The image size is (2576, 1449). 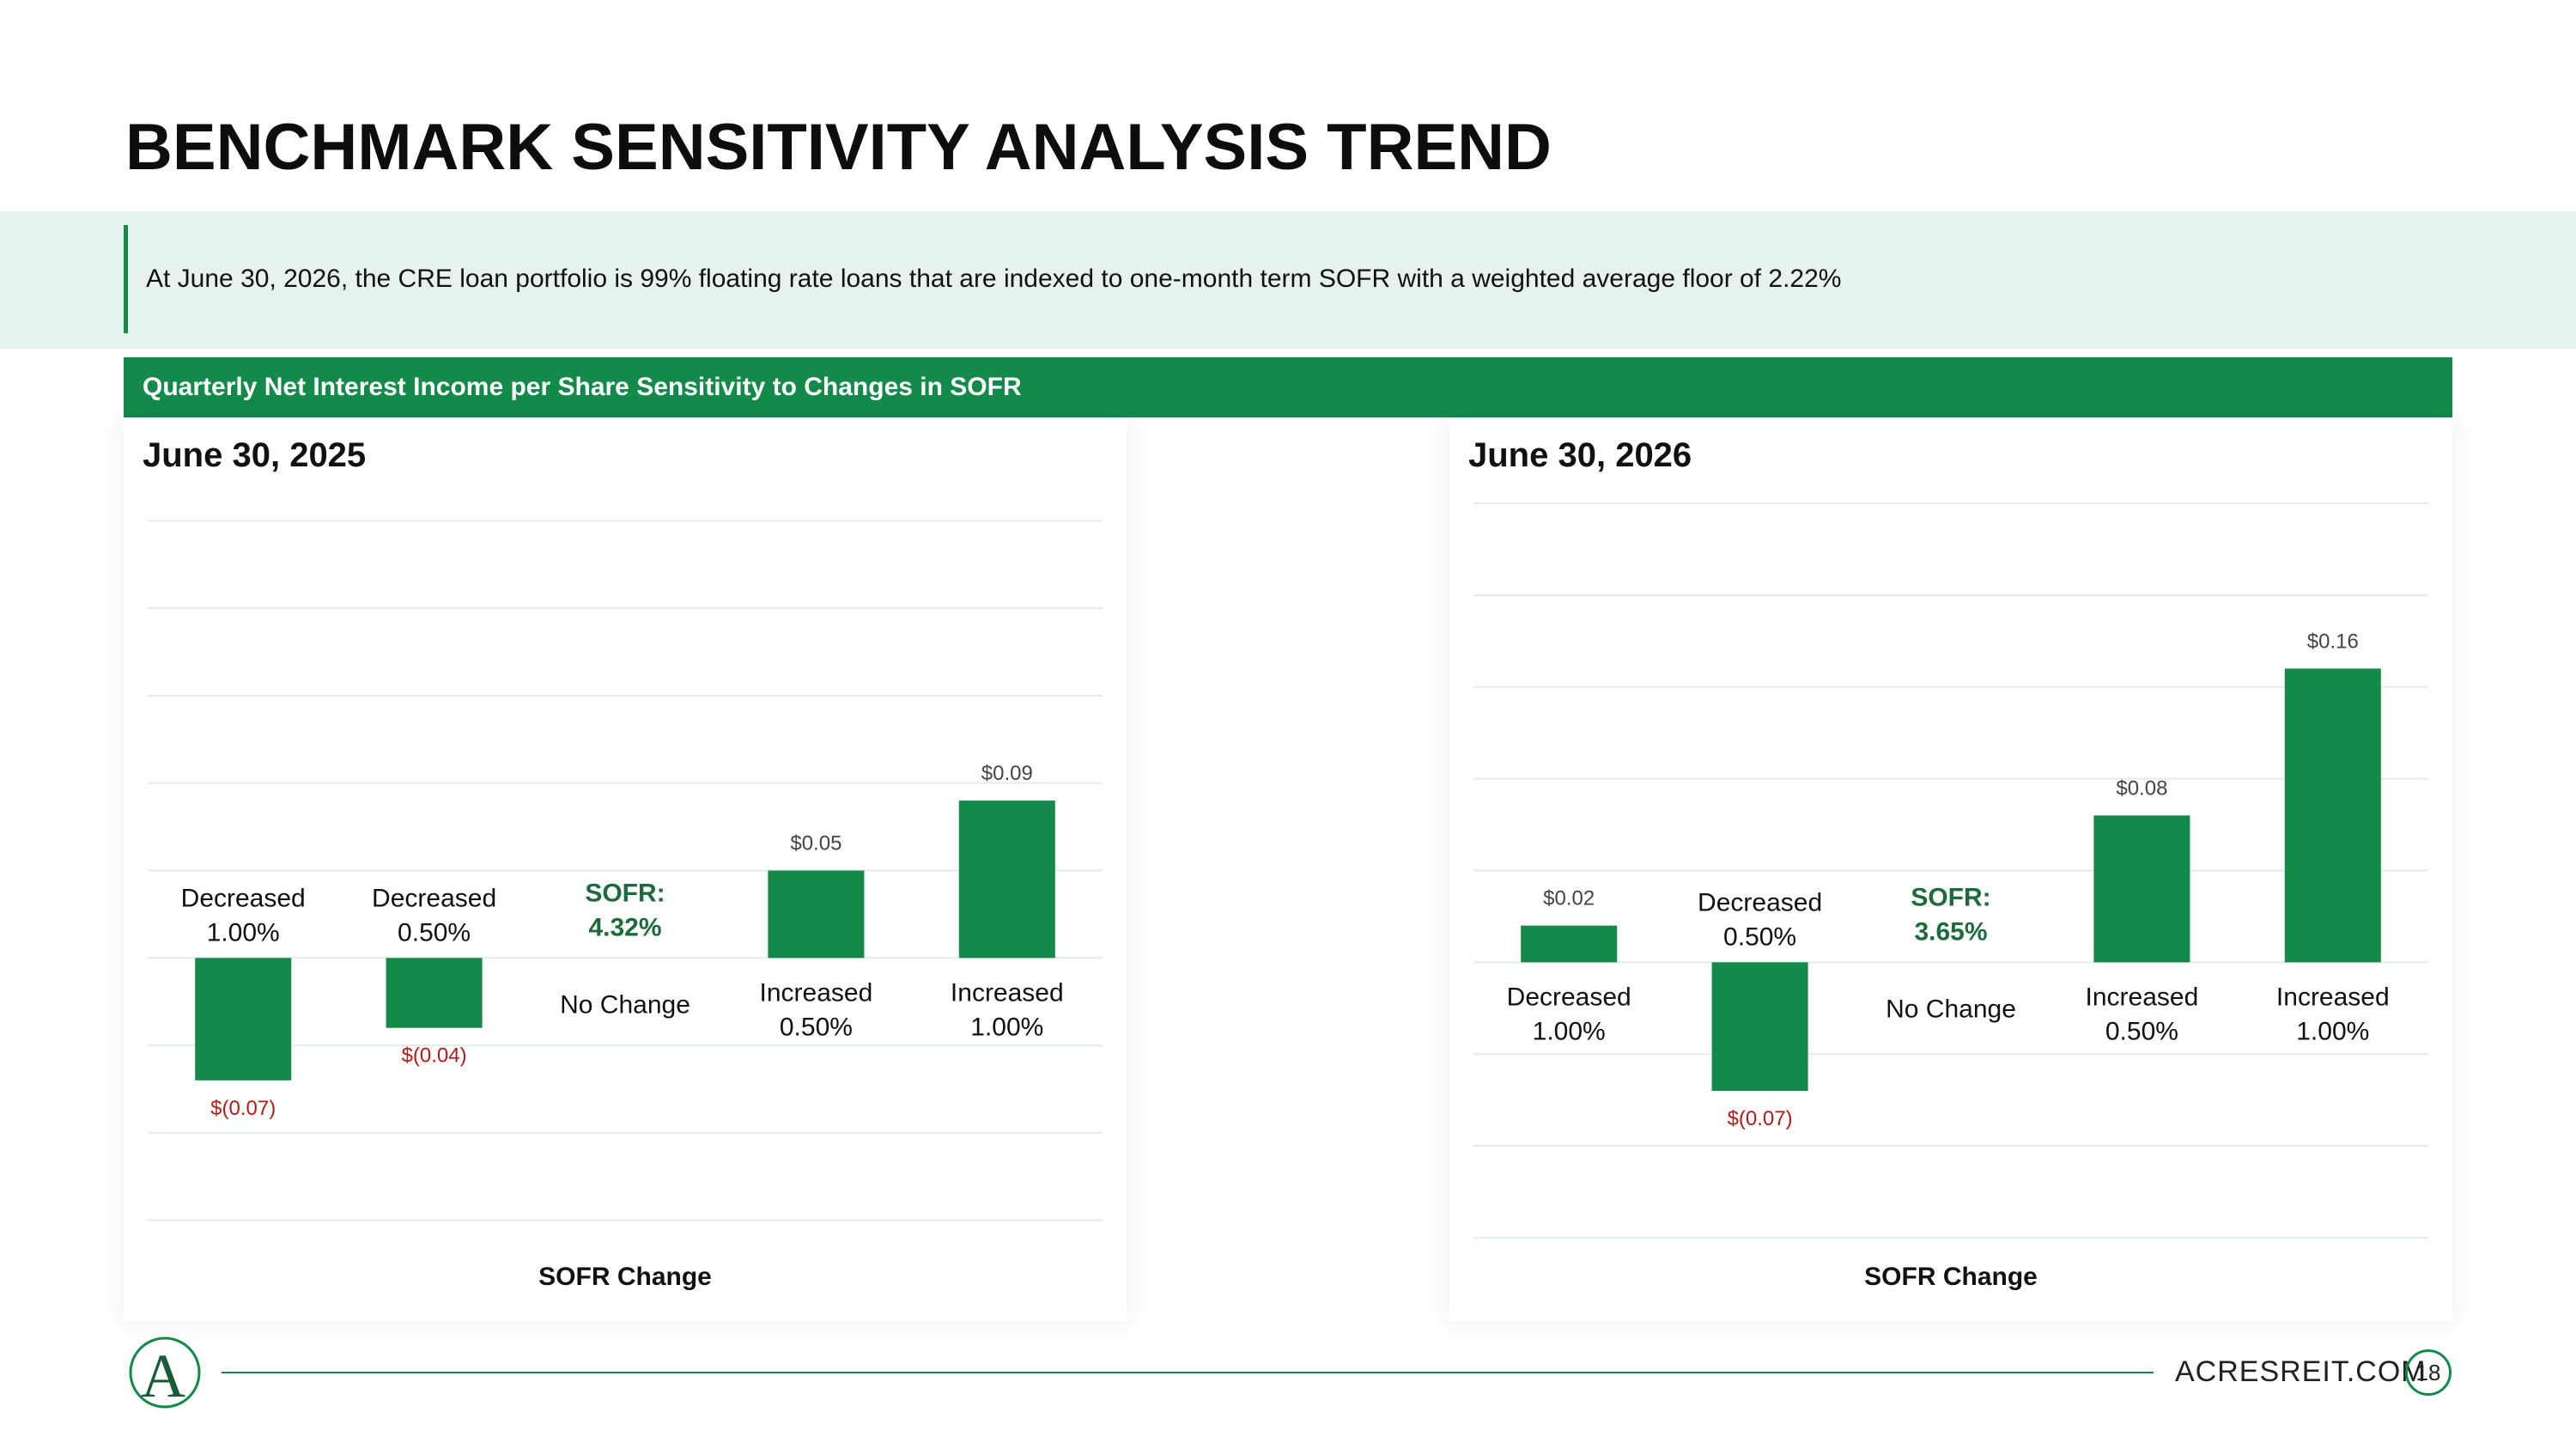 I want to click on baseline-note: SOFR: 4.32%, so click(x=625, y=910).